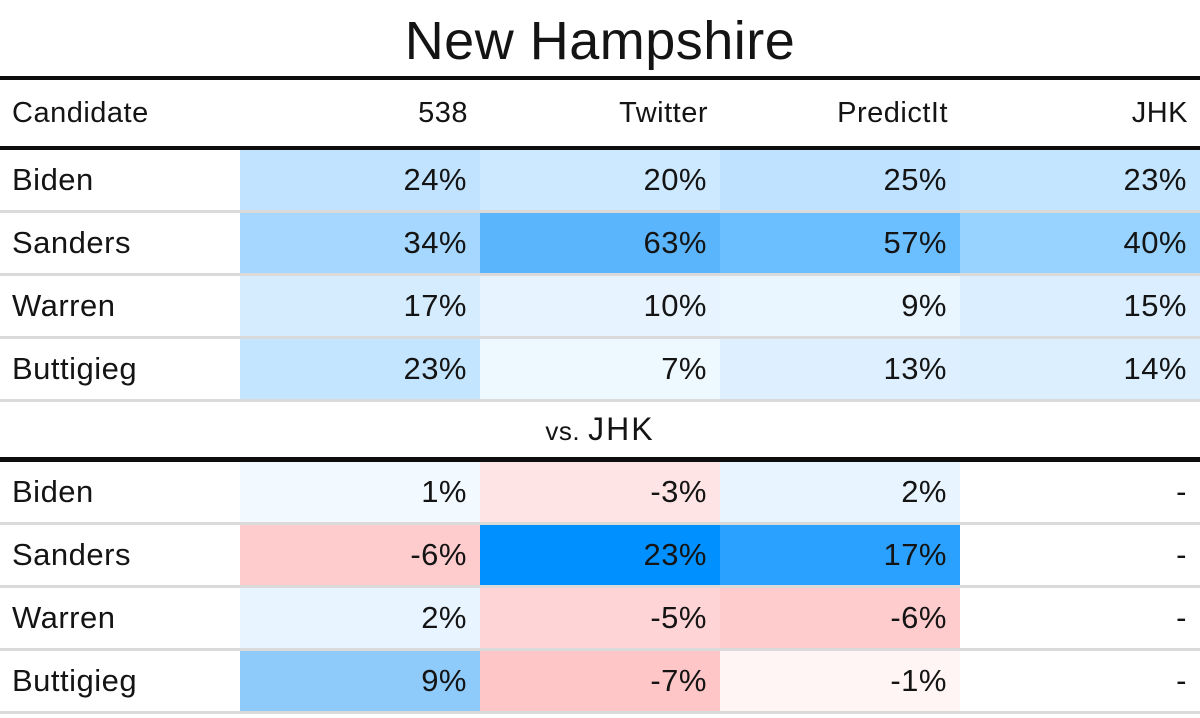  I want to click on heatmap-cell: 24%, so click(360, 180).